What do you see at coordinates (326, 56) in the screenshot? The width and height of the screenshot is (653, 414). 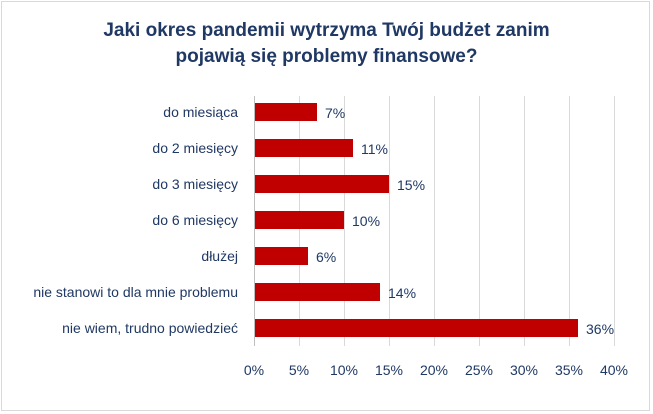 I see `chart-title-line-2: pojawią się problemy finansowe?` at bounding box center [326, 56].